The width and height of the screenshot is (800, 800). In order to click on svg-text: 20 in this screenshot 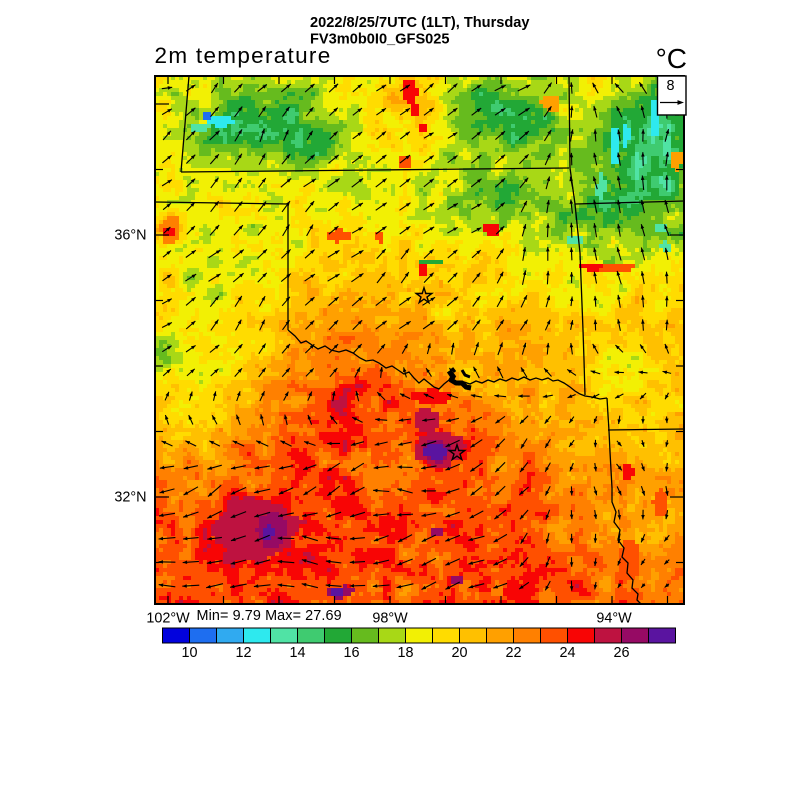, I will do `click(459, 653)`.